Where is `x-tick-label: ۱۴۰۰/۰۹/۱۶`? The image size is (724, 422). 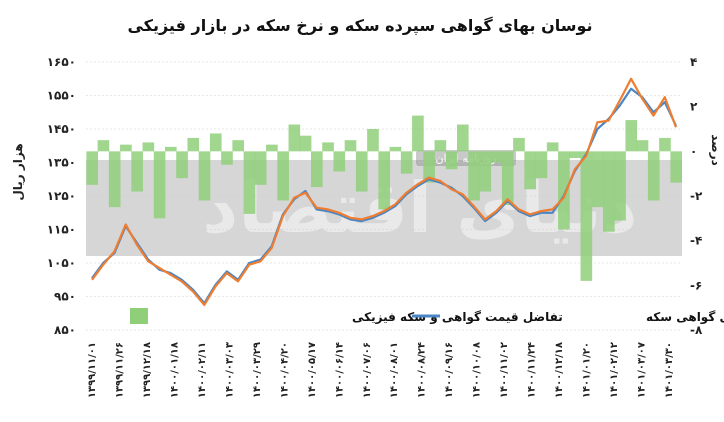 x-tick-label: ۱۴۰۰/۰۹/۱۶ is located at coordinates (449, 370).